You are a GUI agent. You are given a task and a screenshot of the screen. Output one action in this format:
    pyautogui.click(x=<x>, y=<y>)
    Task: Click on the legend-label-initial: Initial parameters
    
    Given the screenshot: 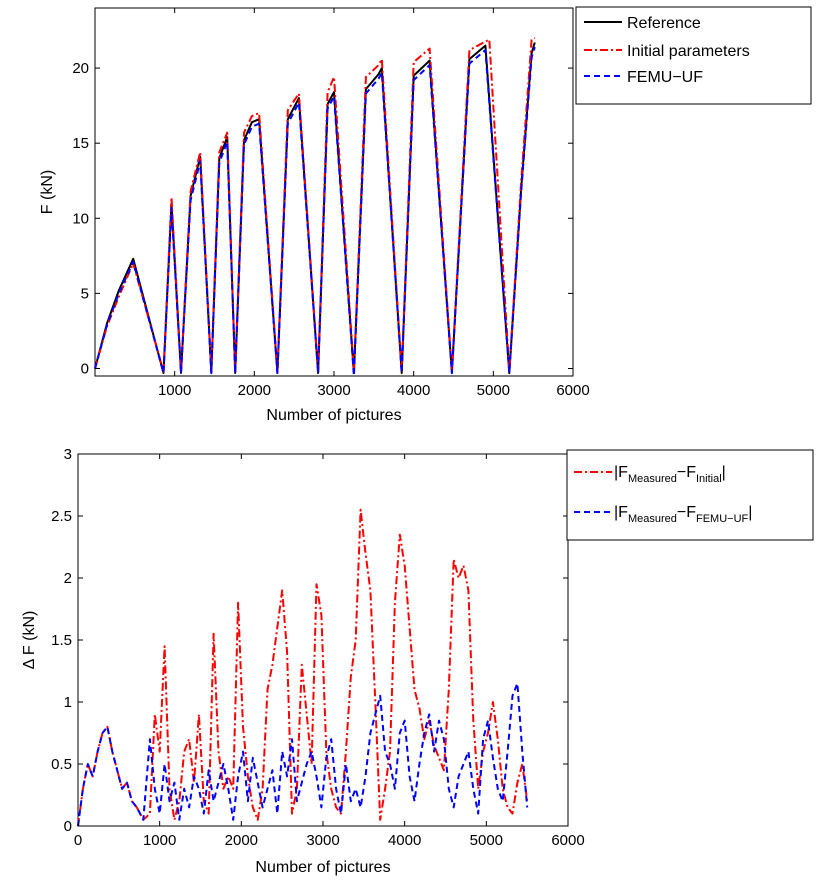 What is the action you would take?
    pyautogui.click(x=688, y=51)
    